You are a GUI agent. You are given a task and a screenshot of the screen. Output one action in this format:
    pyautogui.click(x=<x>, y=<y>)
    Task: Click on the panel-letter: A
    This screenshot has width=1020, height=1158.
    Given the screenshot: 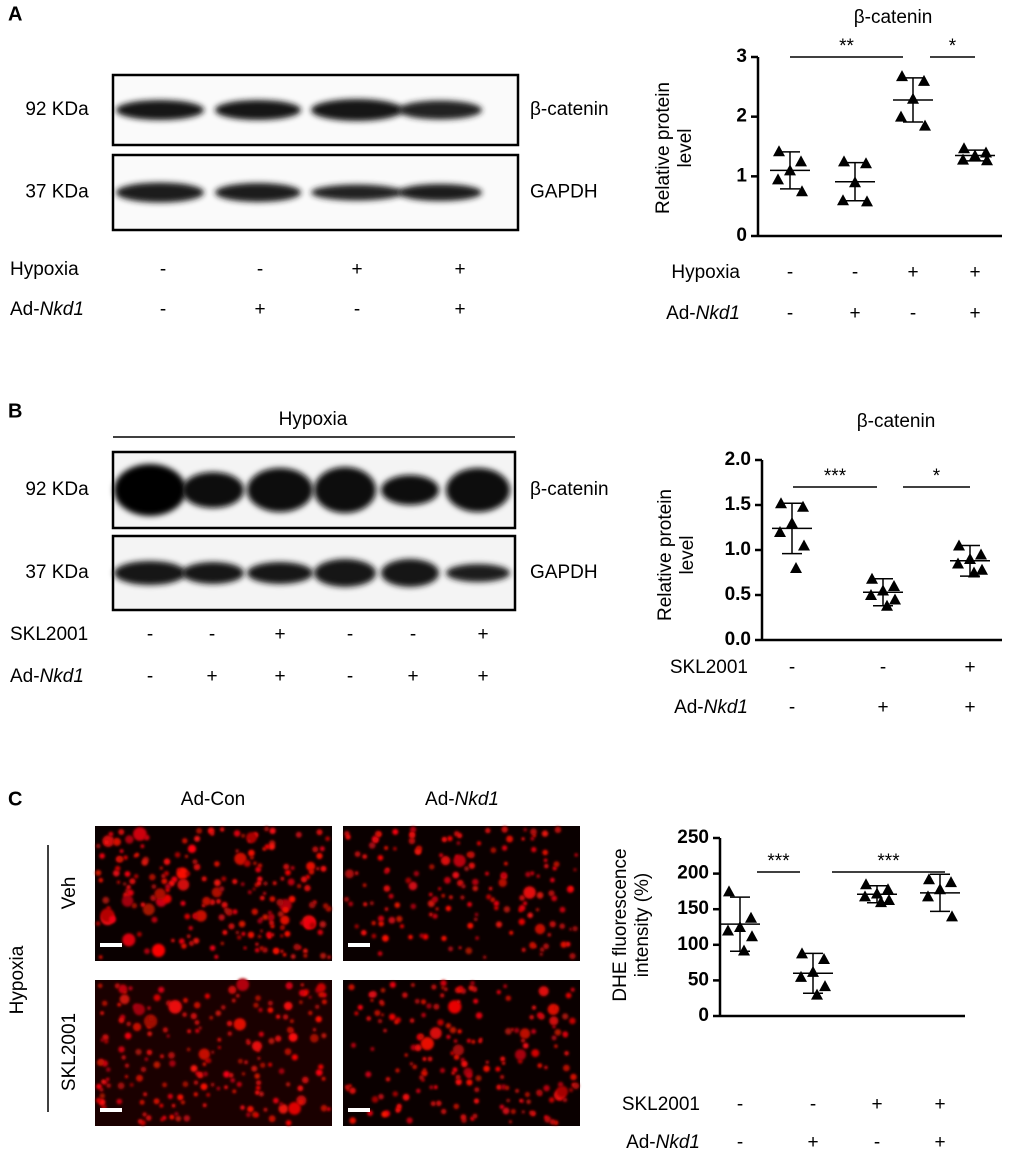 What is the action you would take?
    pyautogui.click(x=15, y=14)
    